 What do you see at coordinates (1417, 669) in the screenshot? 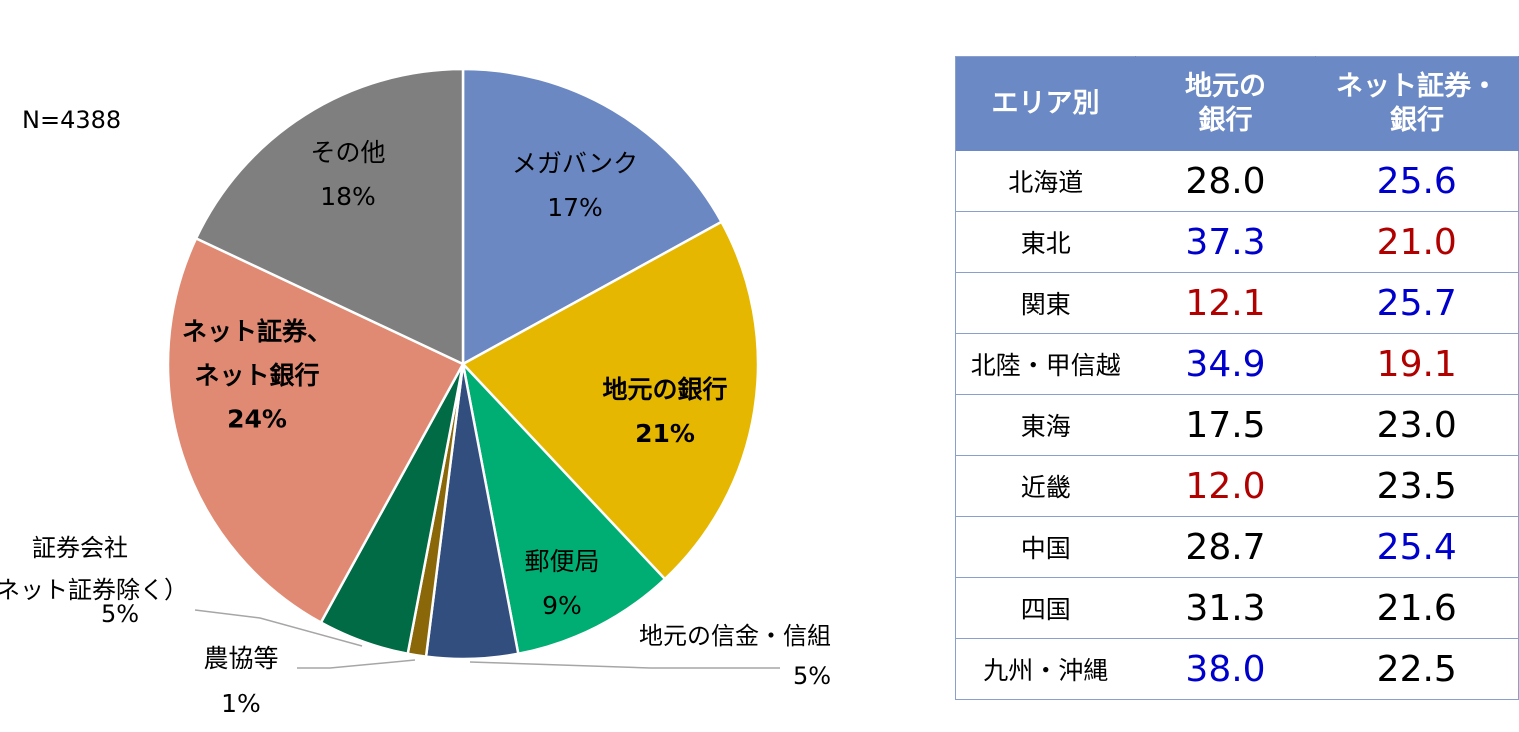
I see `net-bank-cell: 22.5` at bounding box center [1417, 669].